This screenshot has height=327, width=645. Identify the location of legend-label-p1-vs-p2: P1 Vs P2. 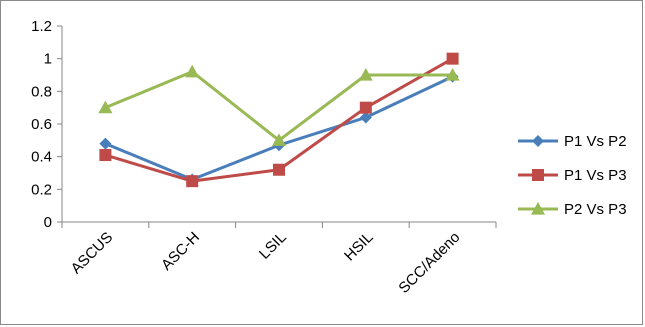
(595, 141).